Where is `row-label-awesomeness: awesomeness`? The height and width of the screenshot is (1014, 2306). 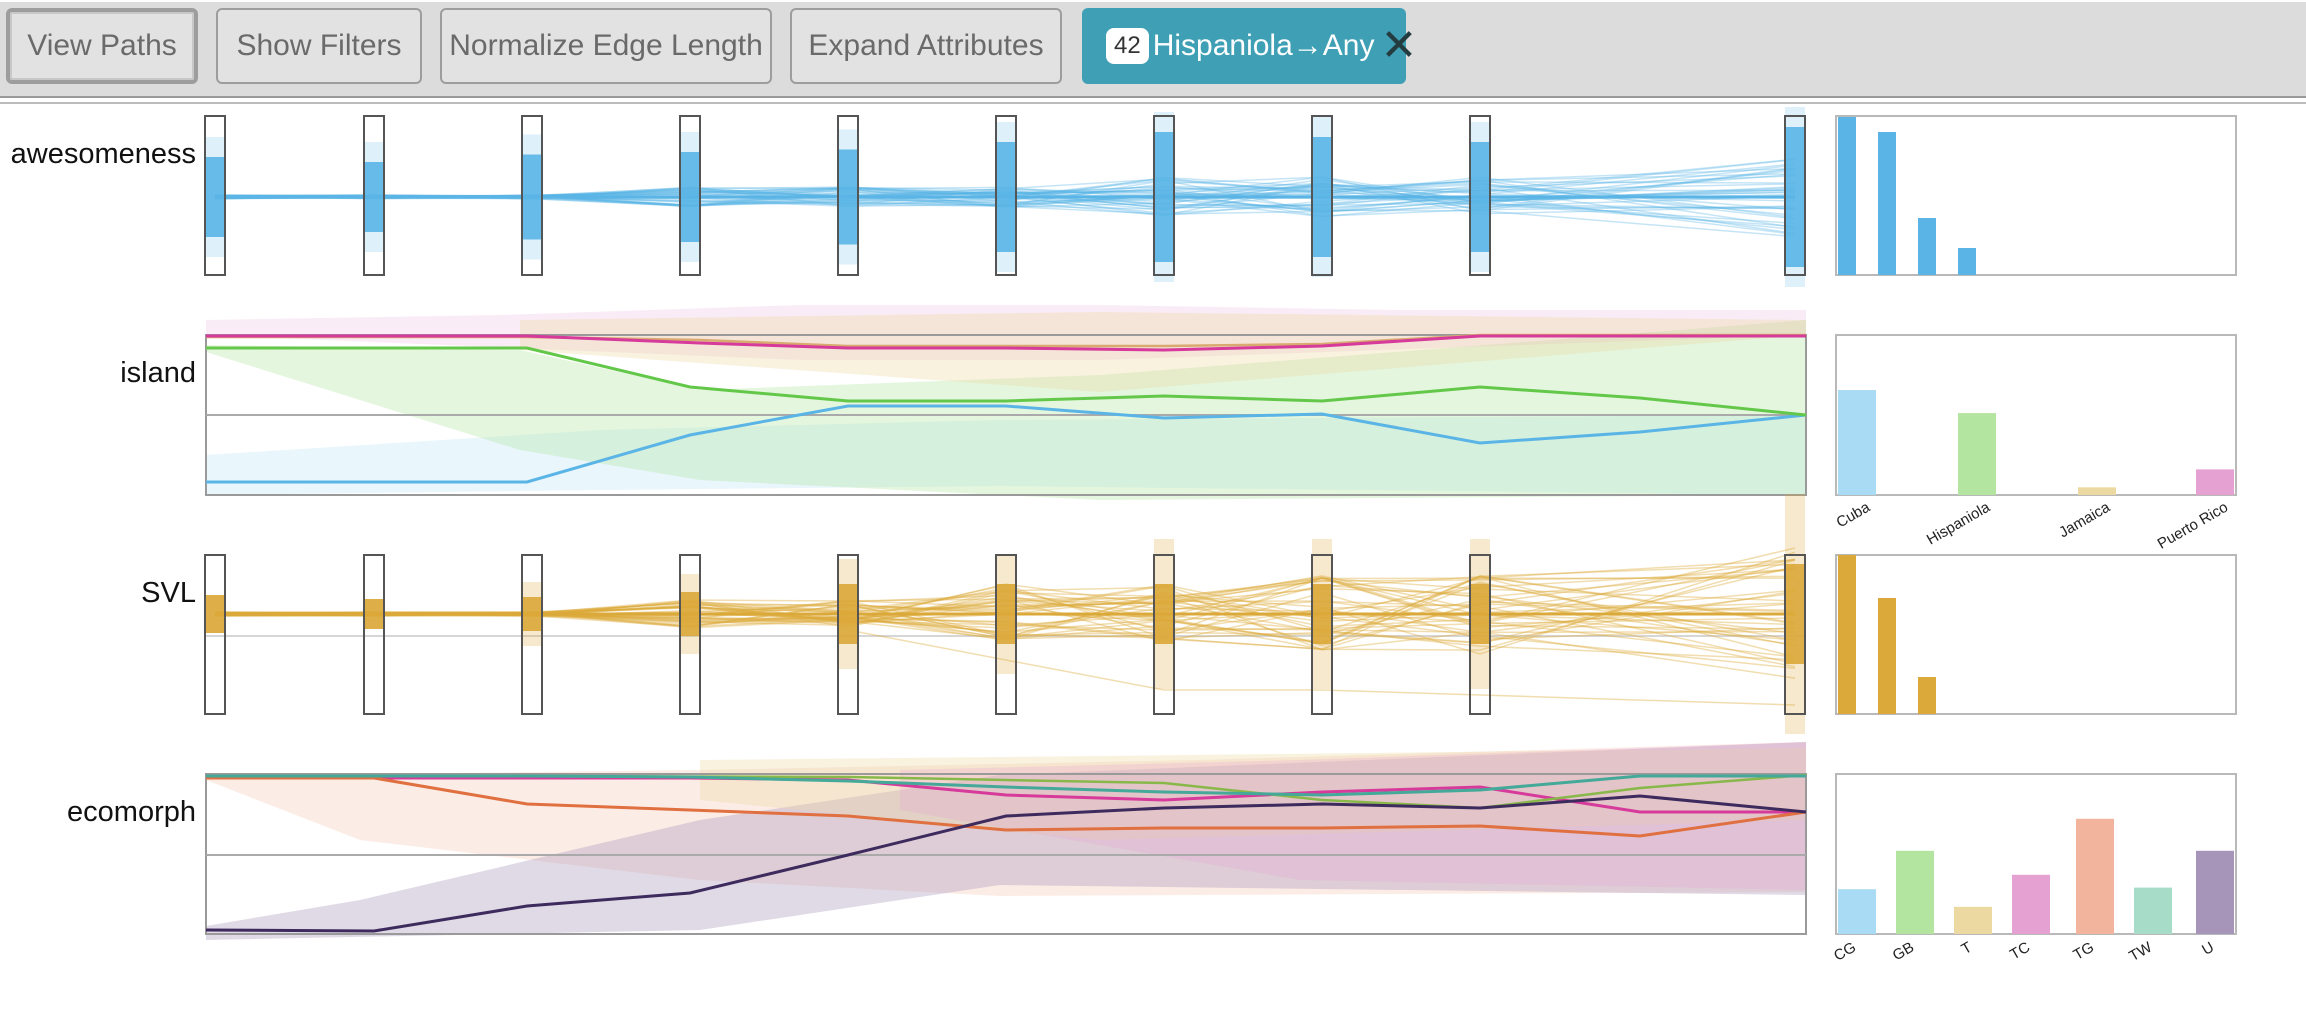
row-label-awesomeness: awesomeness is located at coordinates (103, 154).